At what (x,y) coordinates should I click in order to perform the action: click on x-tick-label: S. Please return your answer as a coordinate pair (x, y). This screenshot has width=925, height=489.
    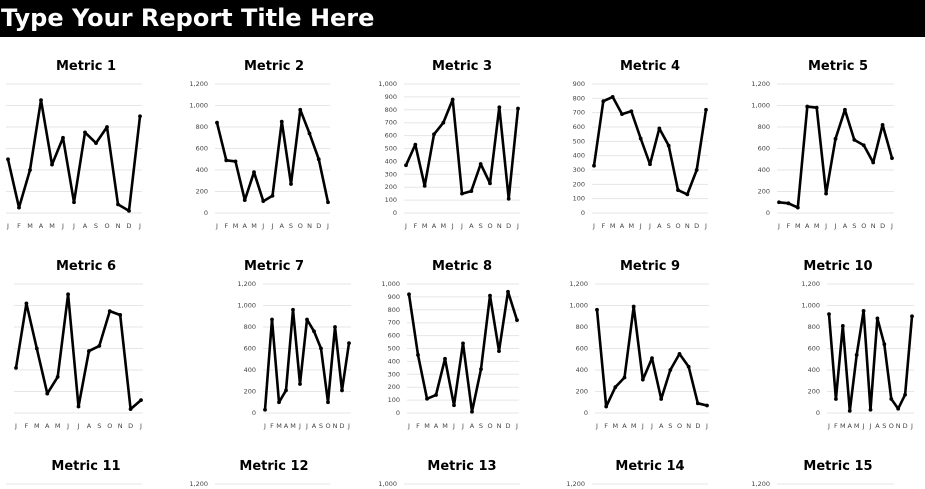
    Looking at the image, I should click on (481, 426).